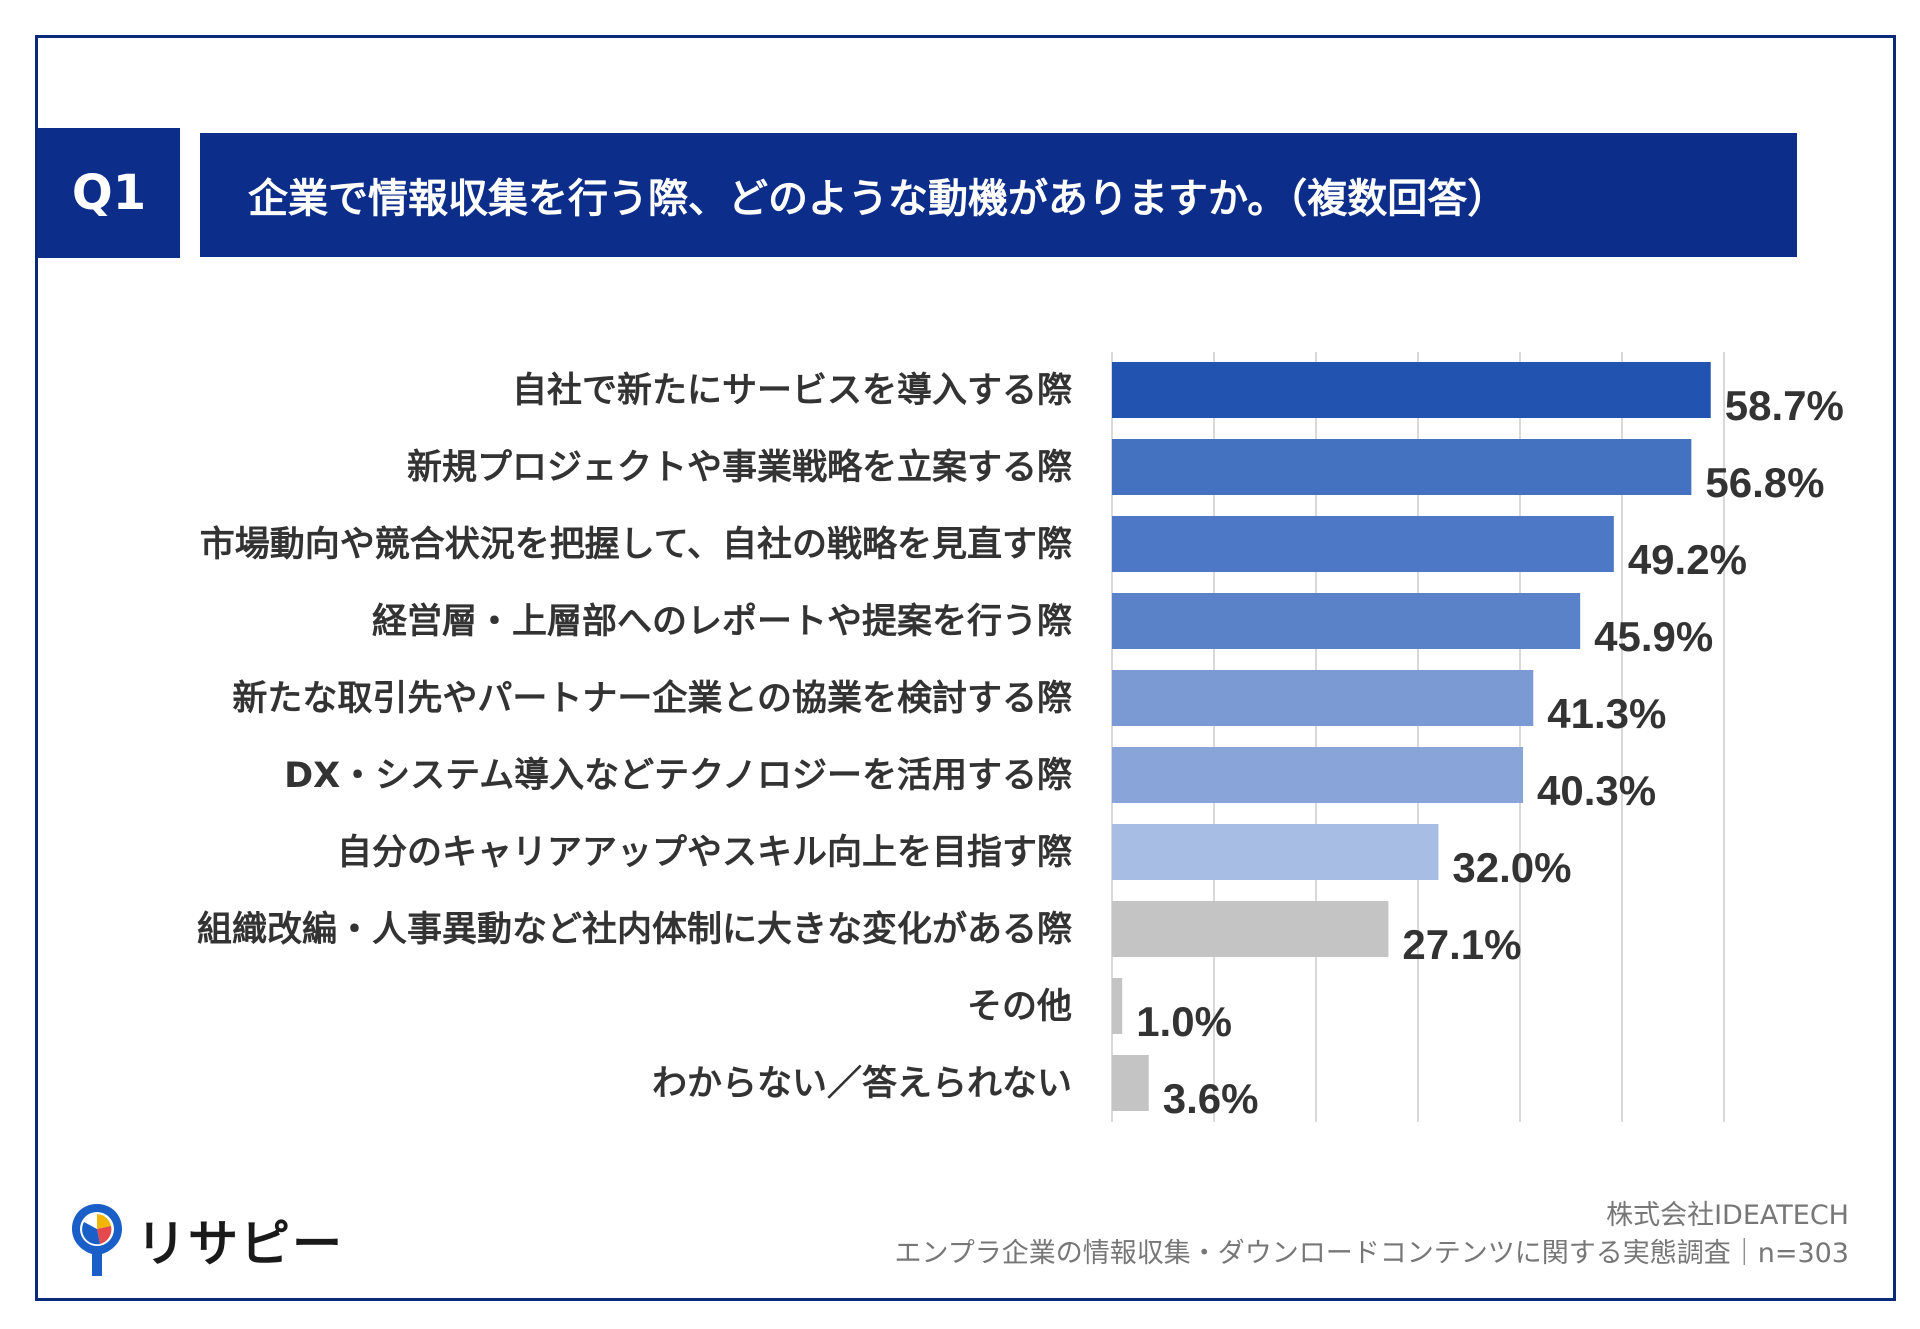  What do you see at coordinates (652, 698) in the screenshot?
I see `category-label: 新たな取引先やパートナー企業との協業を検討する際` at bounding box center [652, 698].